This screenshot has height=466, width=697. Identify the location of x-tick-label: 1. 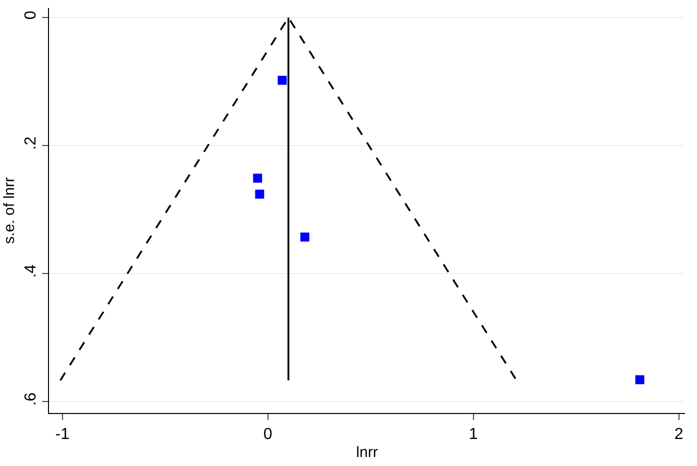
(473, 435).